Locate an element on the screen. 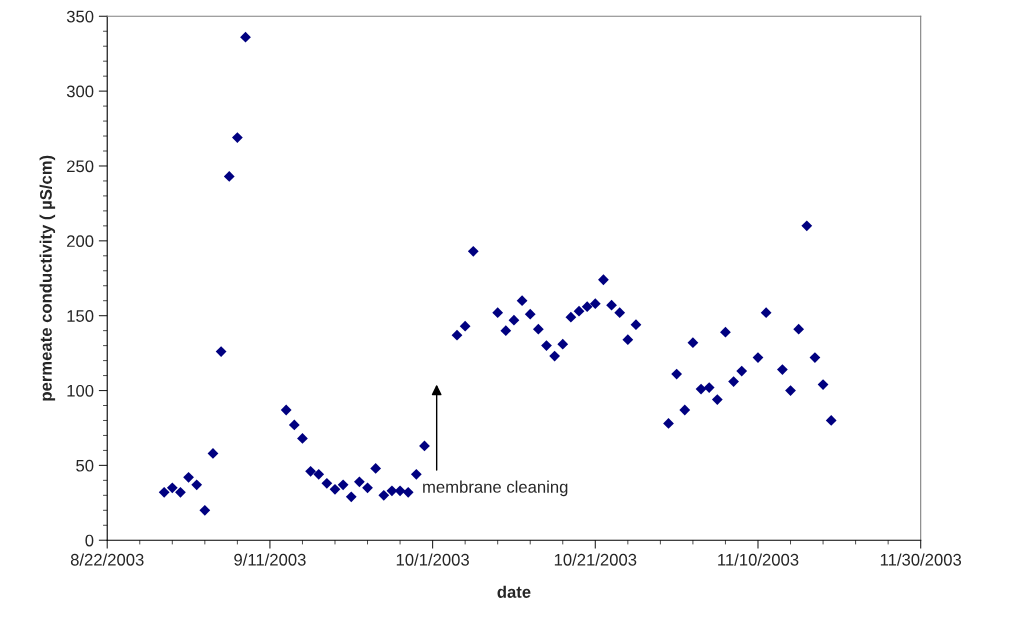 This screenshot has width=1031, height=626. x-tick-label: 11/30/2003 is located at coordinates (921, 559).